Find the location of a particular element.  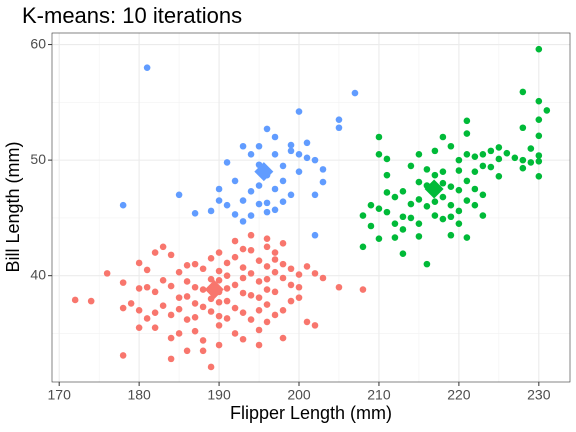

centroid is located at coordinates (264, 172).